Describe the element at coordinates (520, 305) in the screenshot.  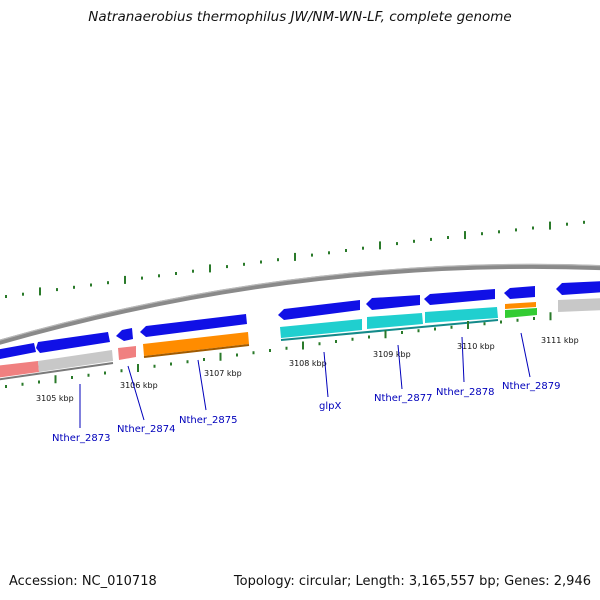
I see `feature-bar-orange` at that location.